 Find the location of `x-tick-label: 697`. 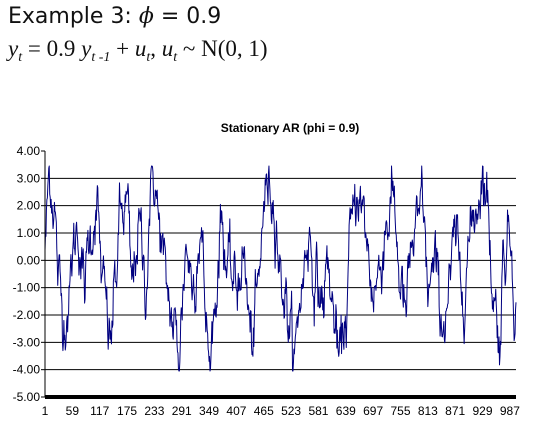

x-tick-label: 697 is located at coordinates (373, 411).